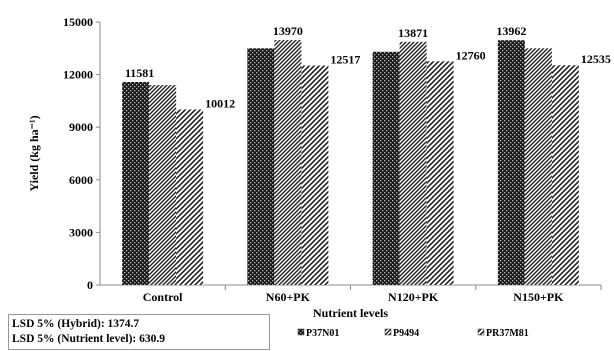 The height and width of the screenshot is (351, 614). Describe the element at coordinates (34, 153) in the screenshot. I see `y-axis-label: Yield (kg ha⁻¹)` at that location.